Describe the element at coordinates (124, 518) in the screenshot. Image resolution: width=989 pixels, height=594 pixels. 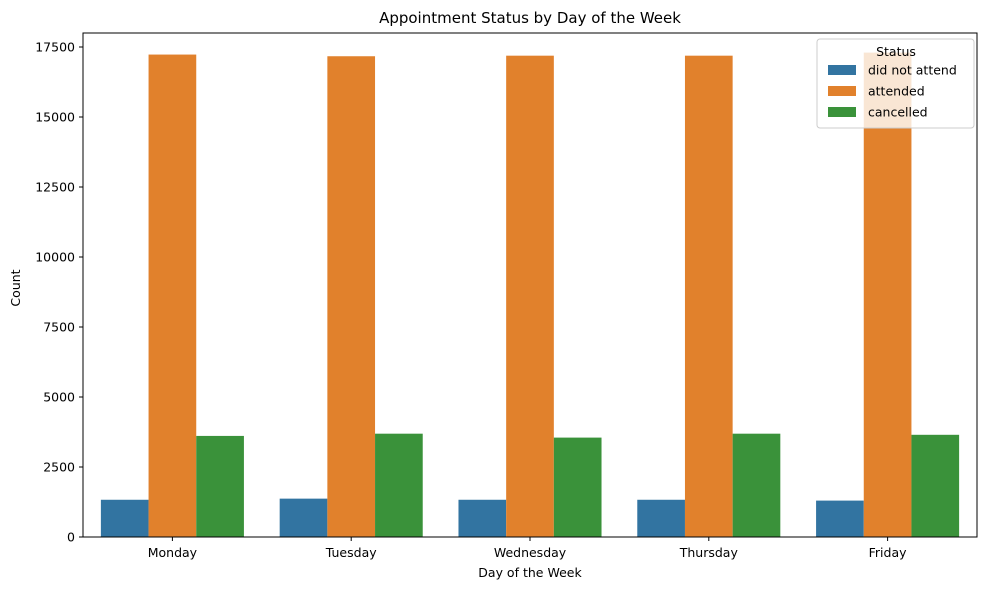
I see `bar-did-not-attend-monday` at that location.